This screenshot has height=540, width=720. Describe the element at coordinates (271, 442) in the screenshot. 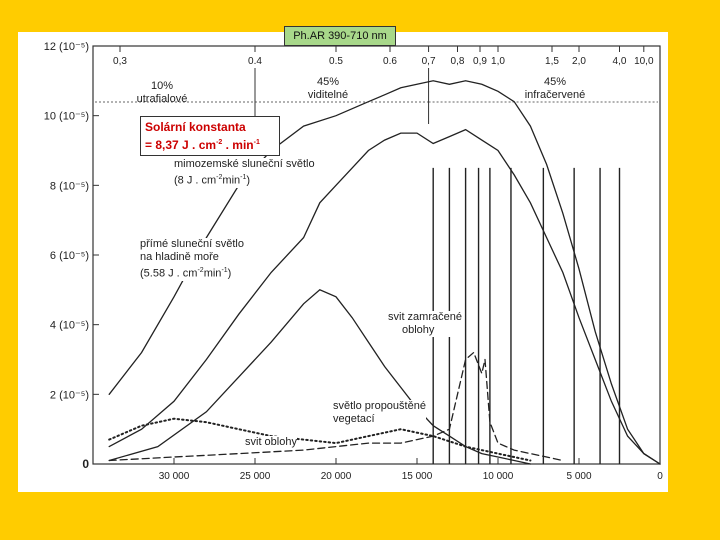

I see `annotation-sky: svit oblohy` at that location.